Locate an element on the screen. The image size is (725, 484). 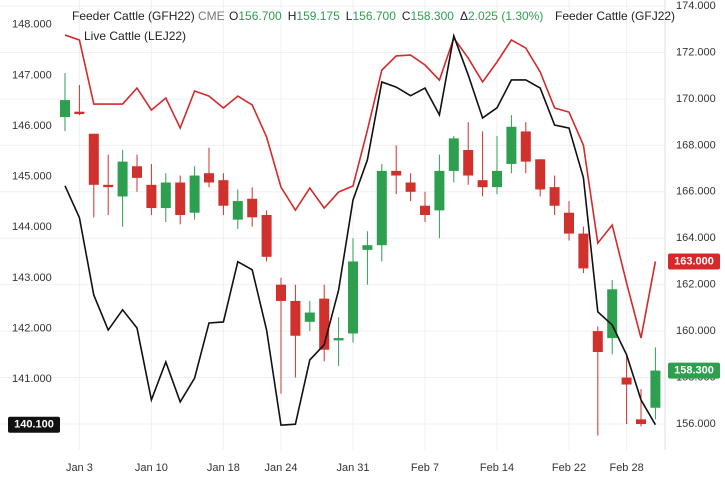
y-tick-label: 141.000 is located at coordinates (32, 379).